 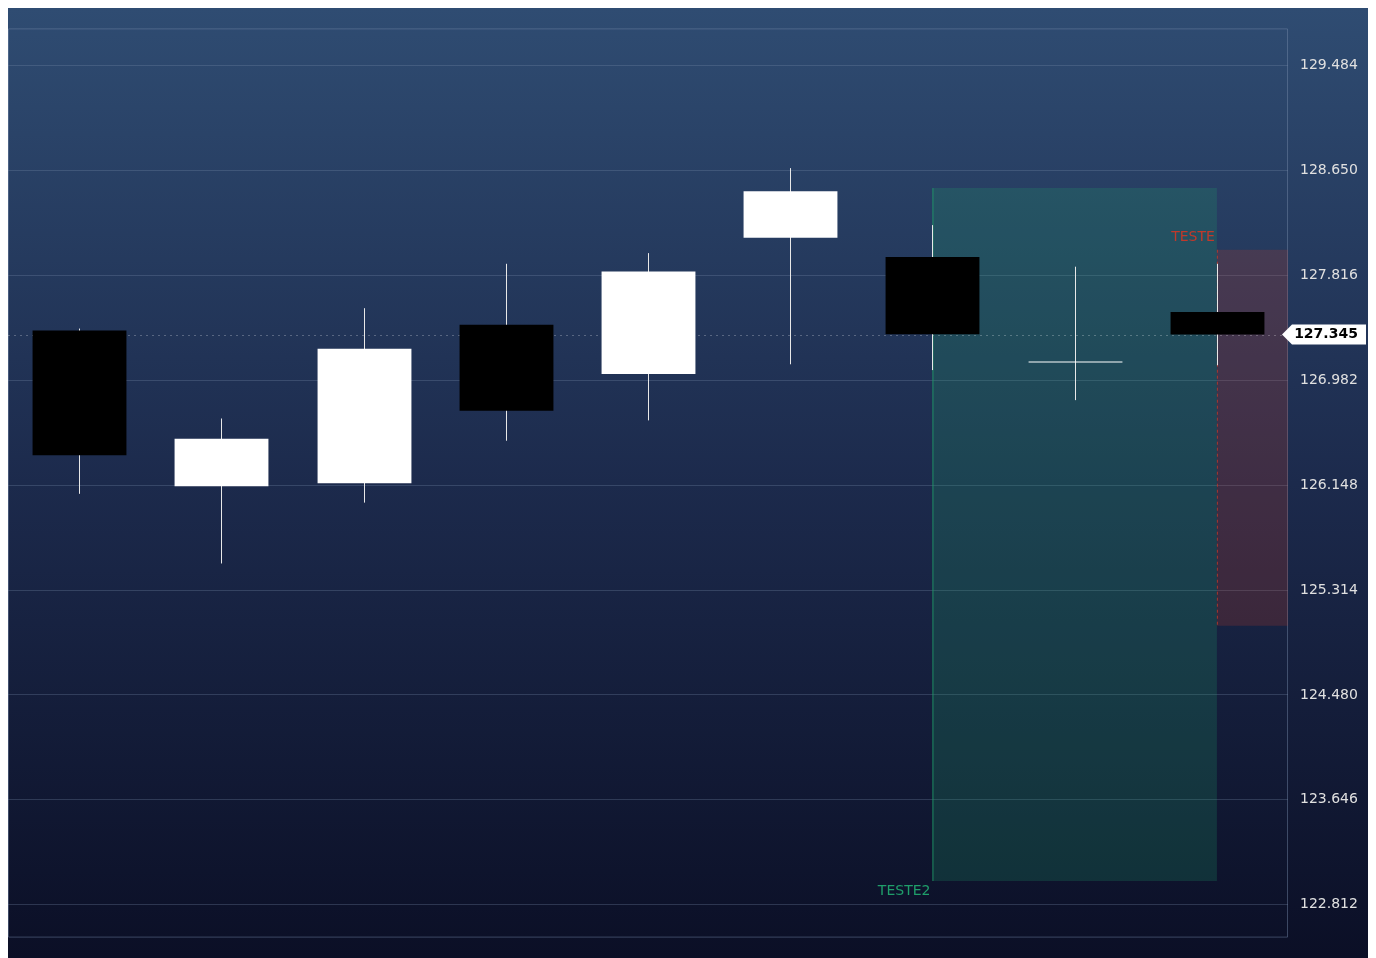 What do you see at coordinates (1329, 483) in the screenshot?
I see `y-tick-label: 126.148` at bounding box center [1329, 483].